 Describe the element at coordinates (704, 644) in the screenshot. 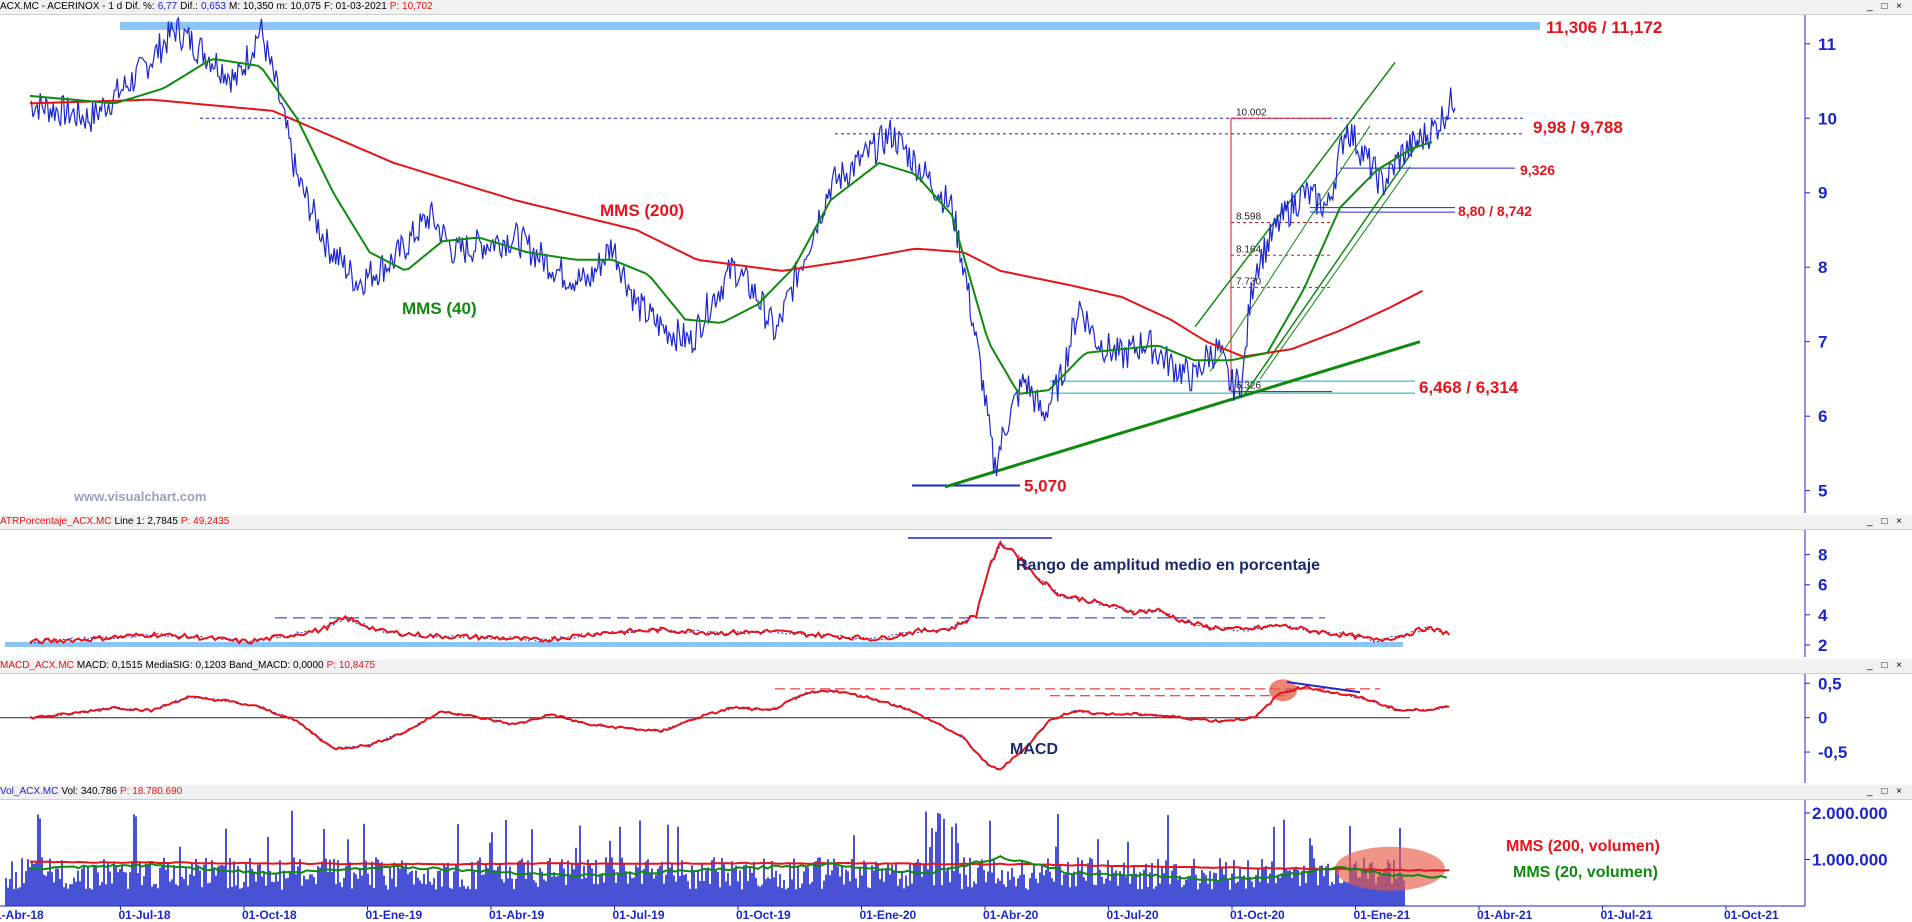

I see `atr-baseline-zone` at that location.